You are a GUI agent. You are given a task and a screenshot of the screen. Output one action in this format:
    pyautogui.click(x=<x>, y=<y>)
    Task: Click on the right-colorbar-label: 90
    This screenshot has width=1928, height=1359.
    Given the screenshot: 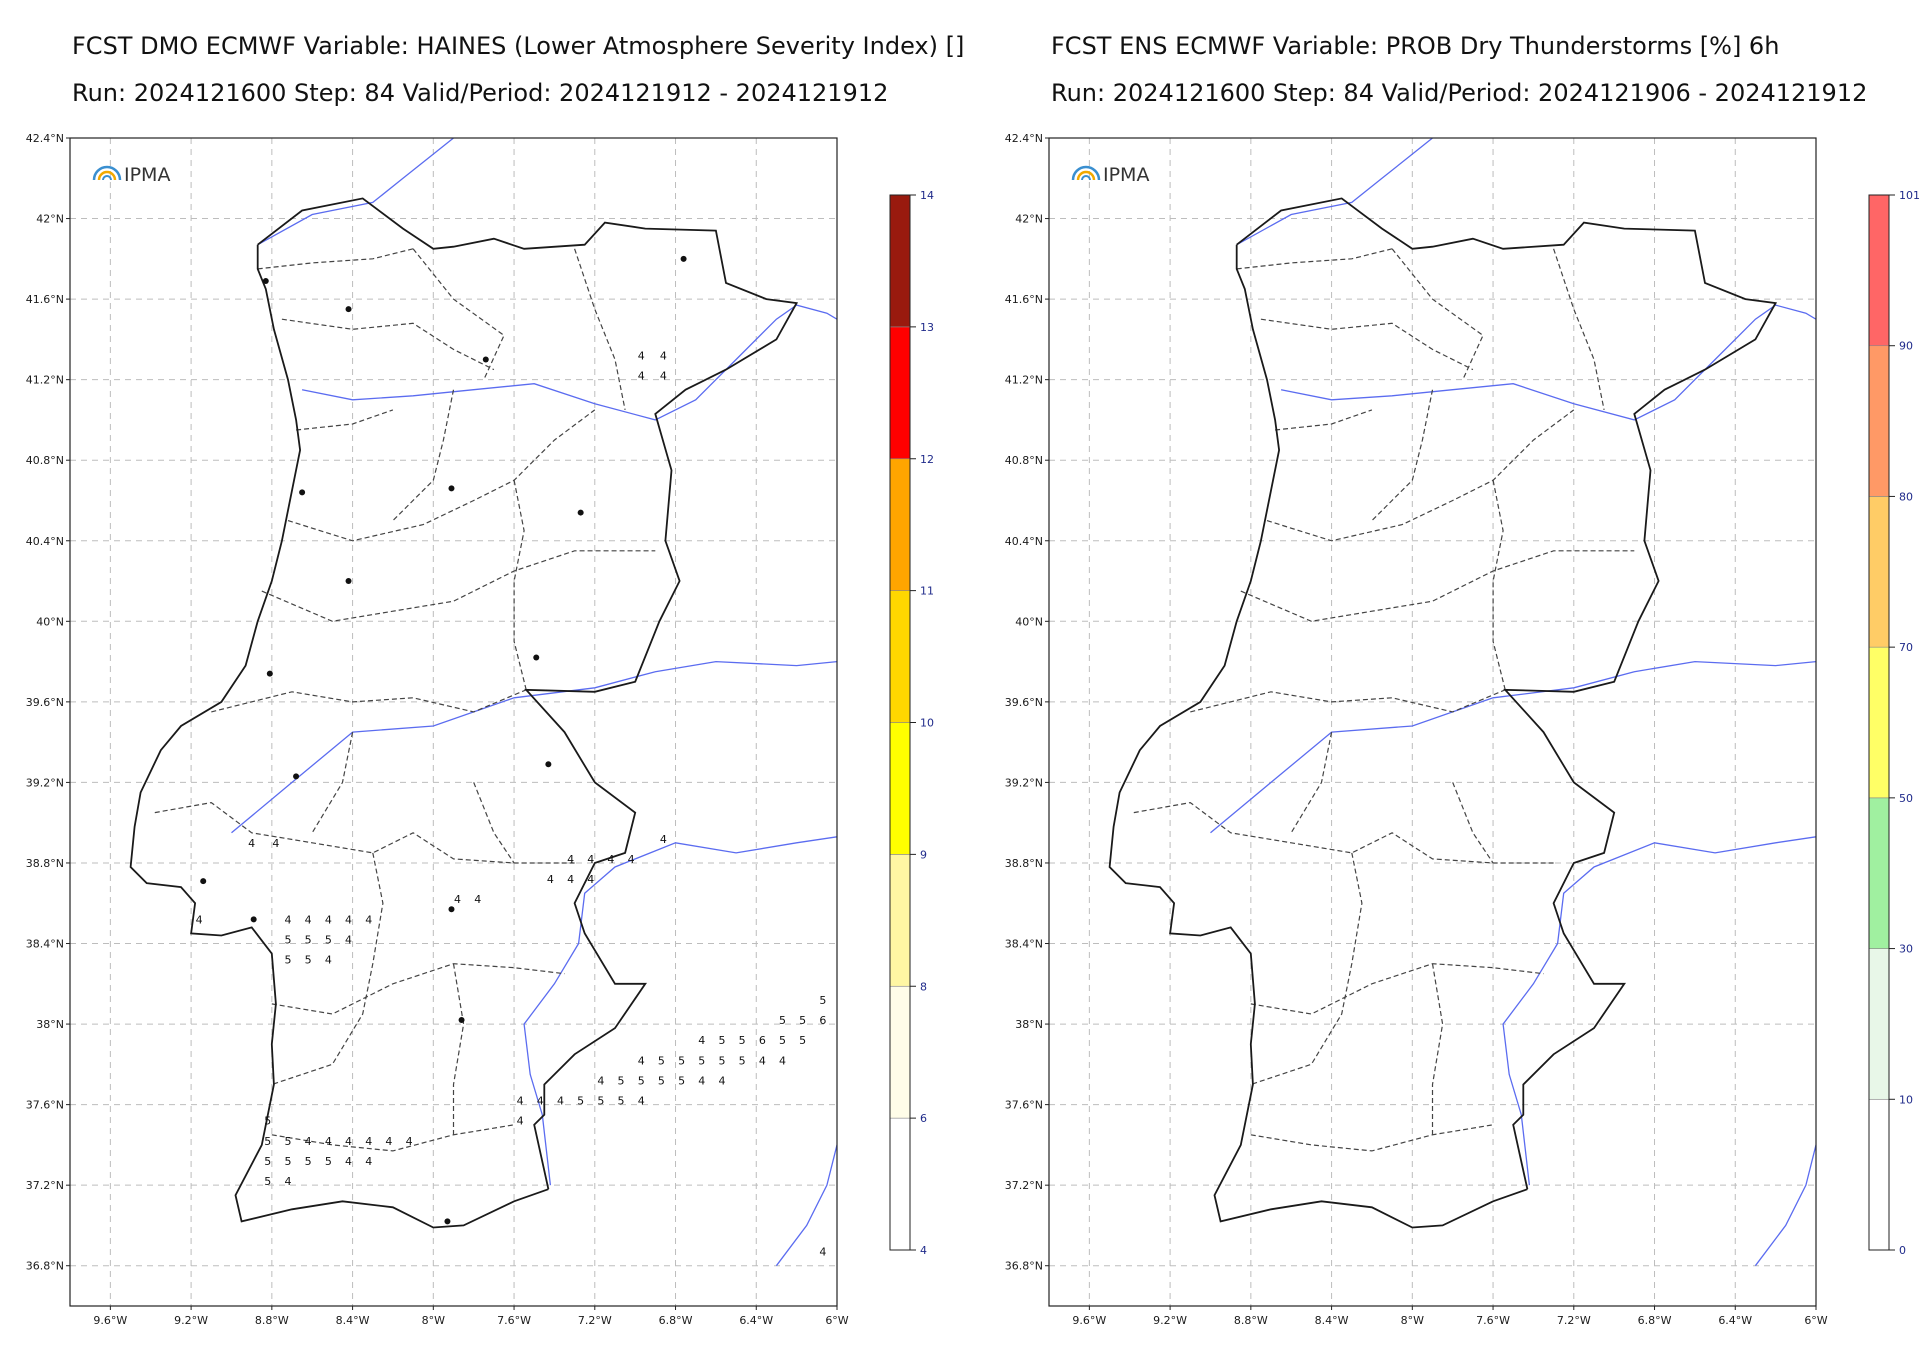 What is the action you would take?
    pyautogui.click(x=1906, y=346)
    